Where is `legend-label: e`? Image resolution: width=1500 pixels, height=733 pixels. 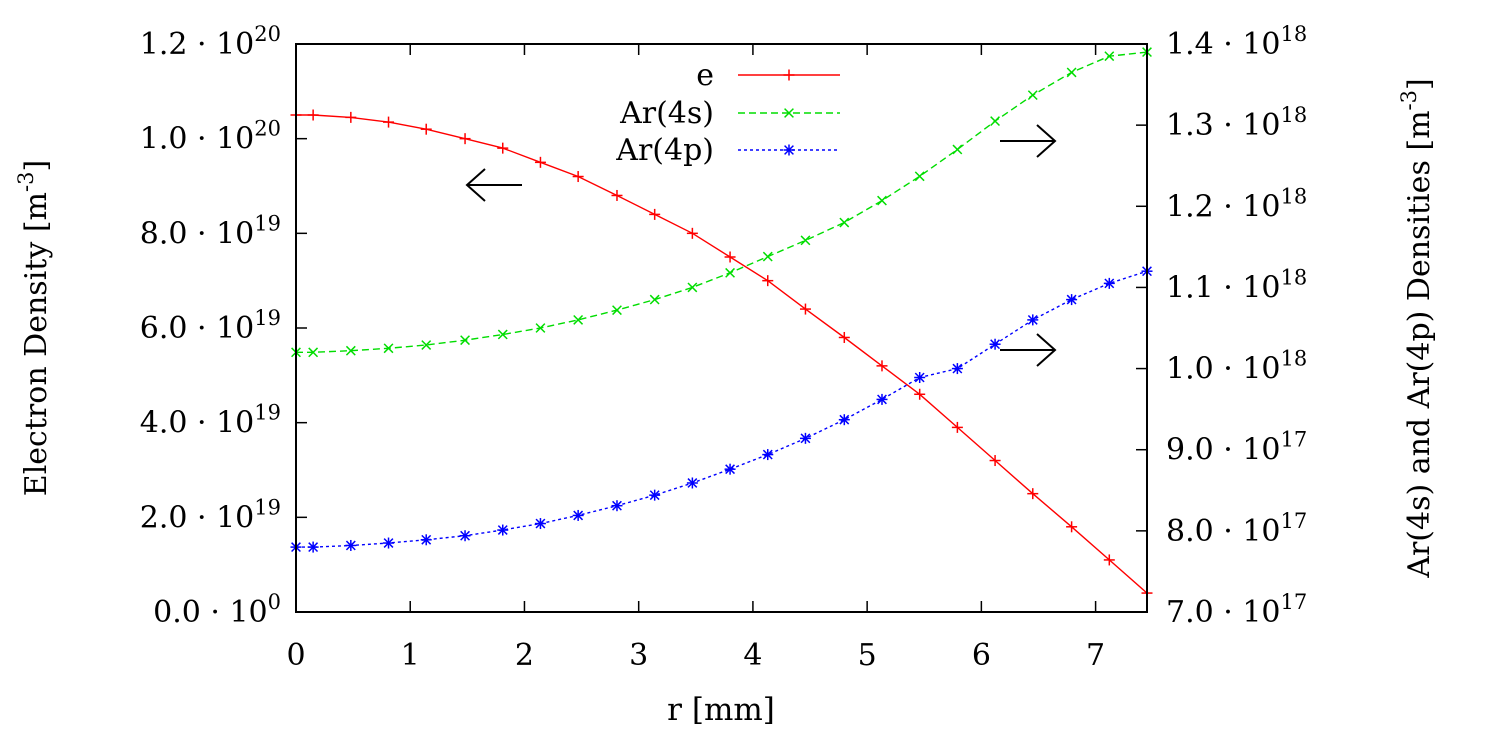
legend-label: e is located at coordinates (705, 75).